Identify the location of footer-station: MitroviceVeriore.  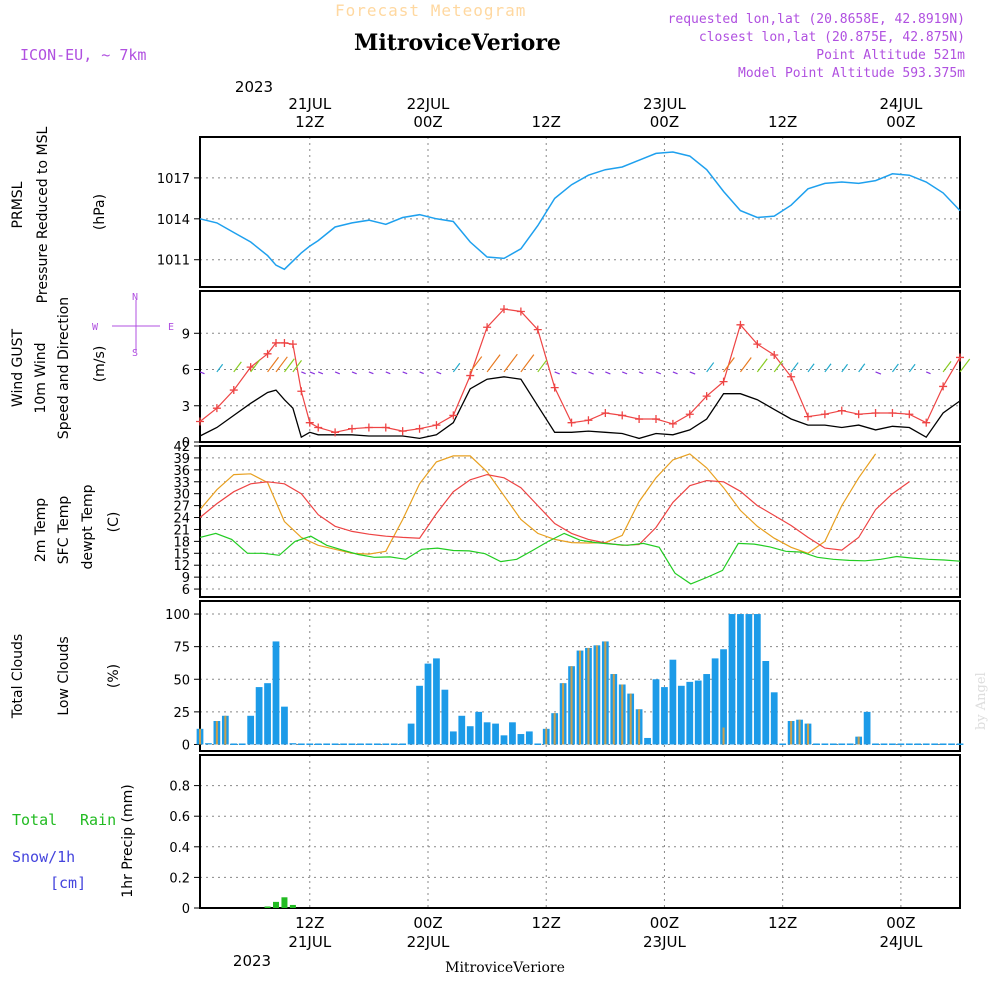
(505, 968).